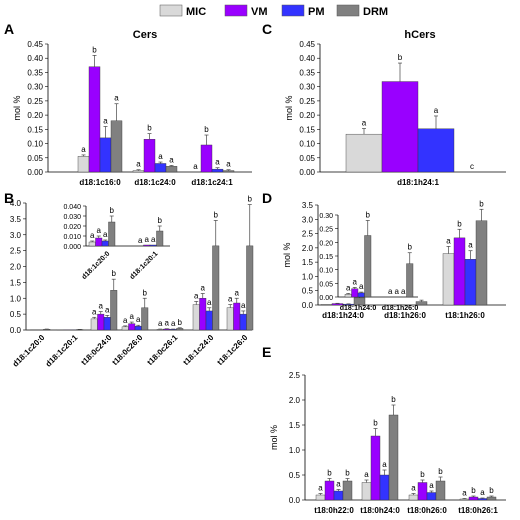 The height and width of the screenshot is (520, 520). Describe the element at coordinates (72, 217) in the screenshot. I see `inset-y-tick-label: 0.030` at that location.